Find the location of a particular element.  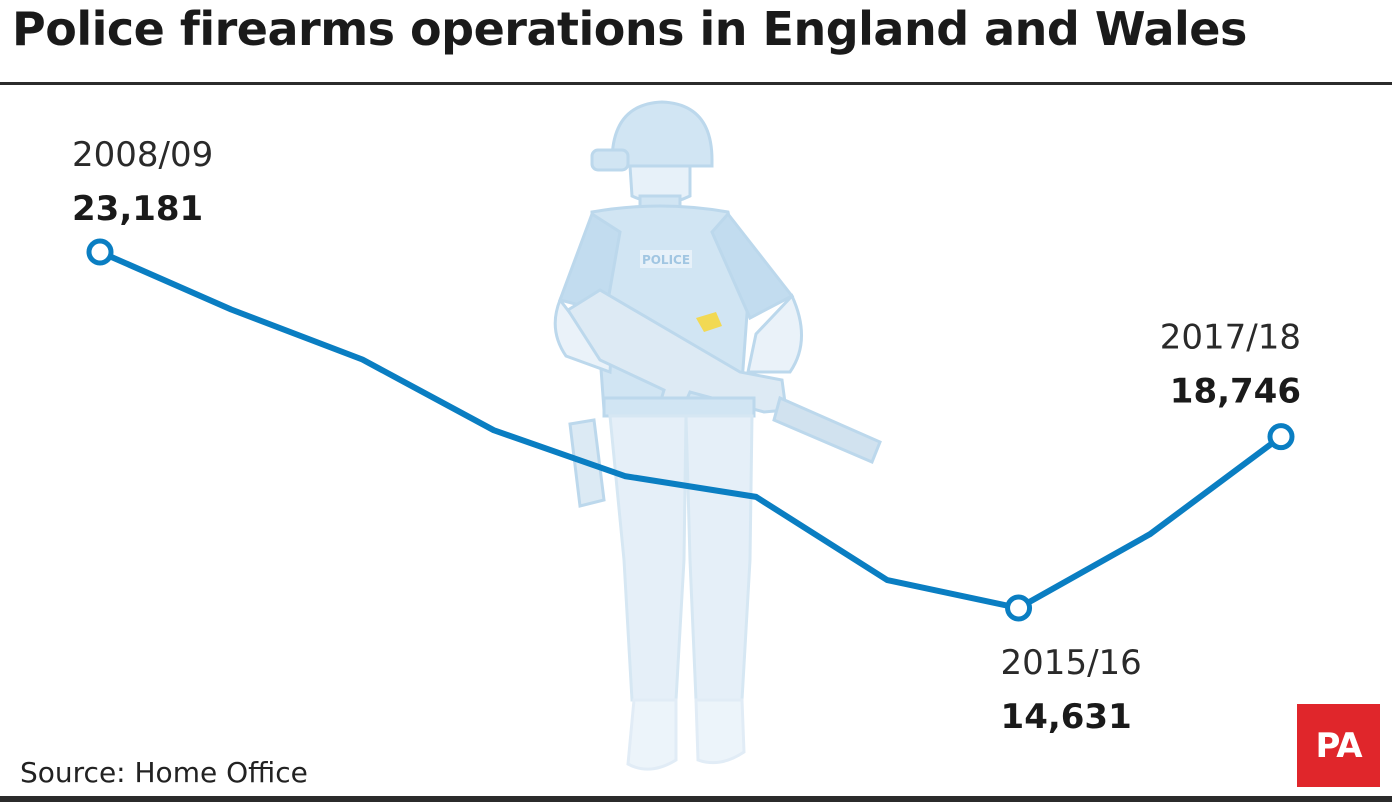

pa-logo: PA is located at coordinates (1338, 745).